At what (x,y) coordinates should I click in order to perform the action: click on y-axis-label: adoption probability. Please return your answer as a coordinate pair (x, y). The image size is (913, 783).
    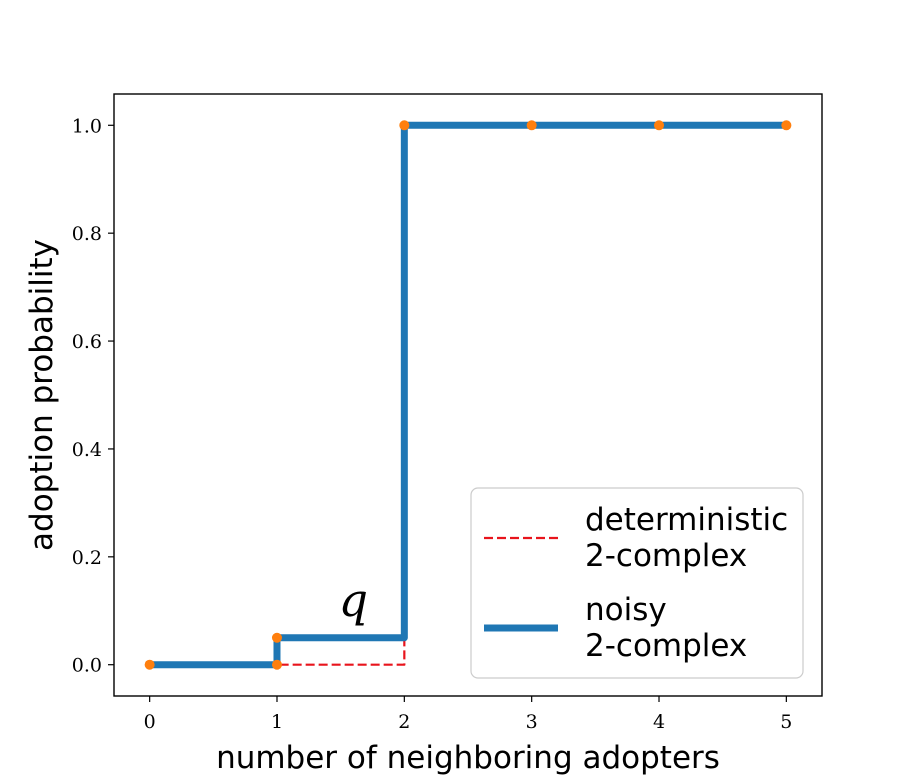
    Looking at the image, I should click on (42, 395).